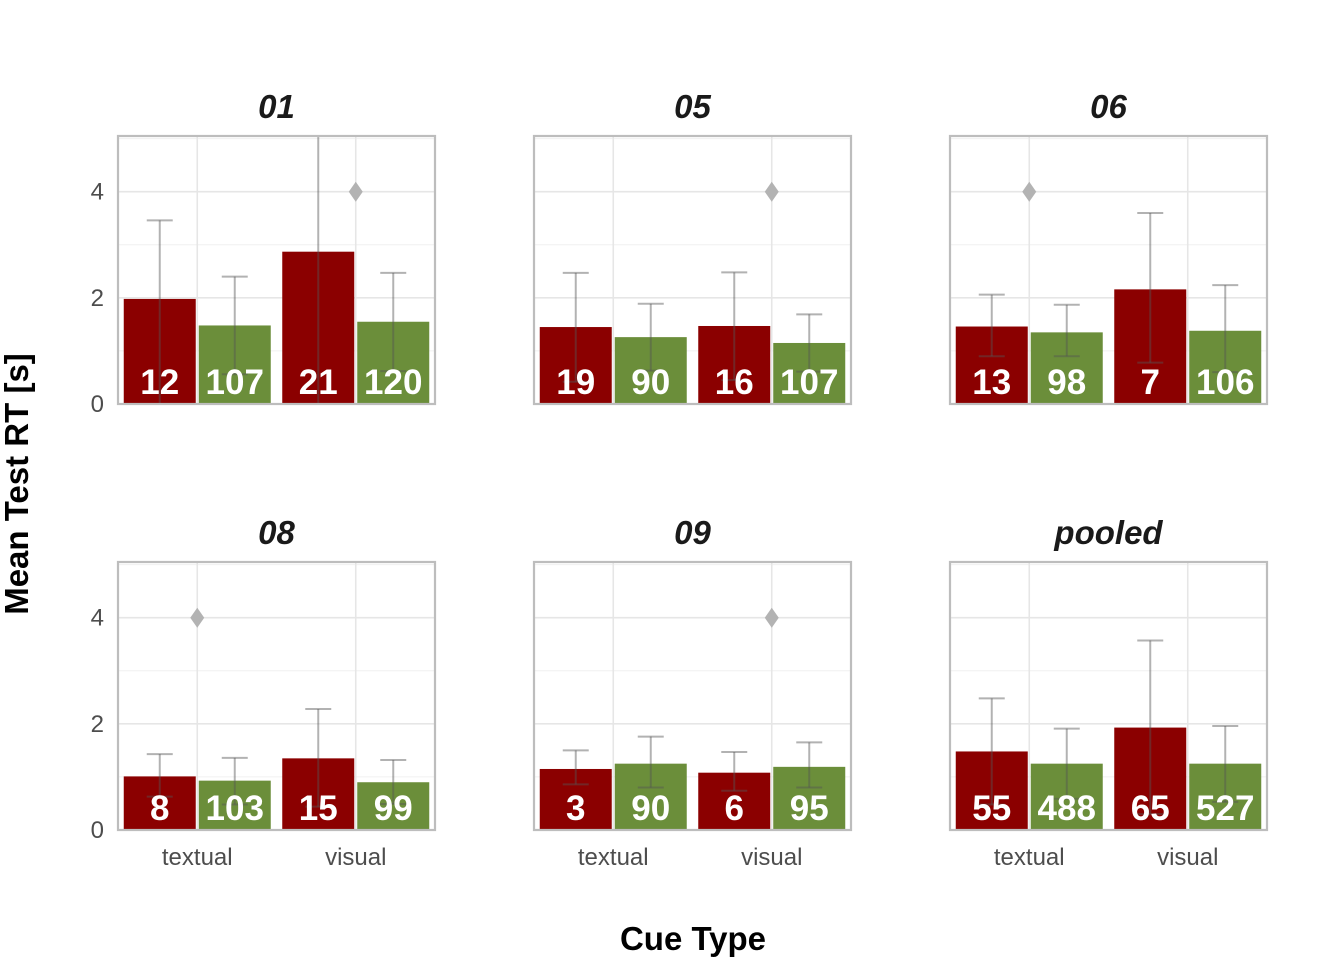 Image resolution: width=1344 pixels, height=960 pixels. Describe the element at coordinates (692, 532) in the screenshot. I see `facet-title: 09` at that location.